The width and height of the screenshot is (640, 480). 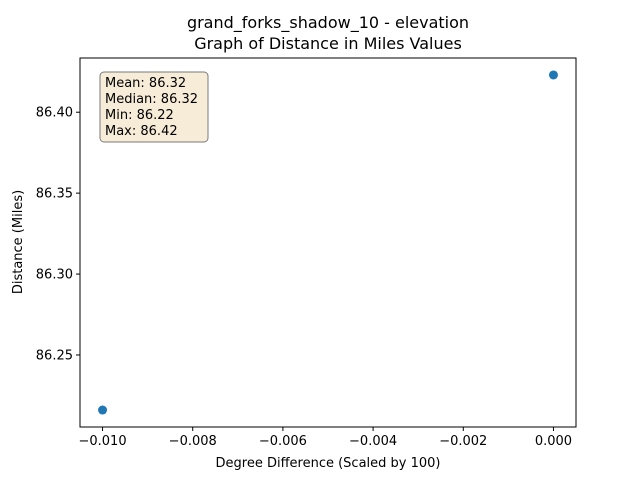 I want to click on x-tick-label: −0.008, so click(x=193, y=441).